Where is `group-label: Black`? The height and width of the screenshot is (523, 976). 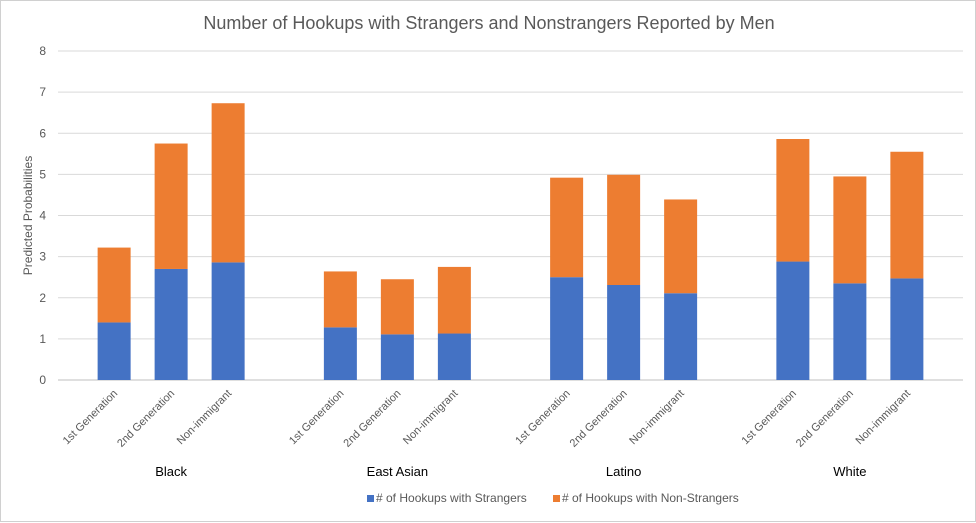 group-label: Black is located at coordinates (171, 471).